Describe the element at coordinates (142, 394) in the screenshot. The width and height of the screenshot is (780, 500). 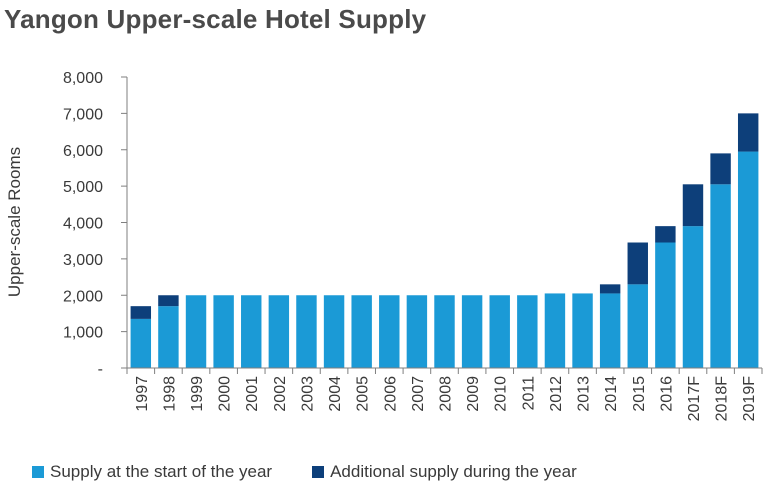
I see `x-tick-label: 1997` at that location.